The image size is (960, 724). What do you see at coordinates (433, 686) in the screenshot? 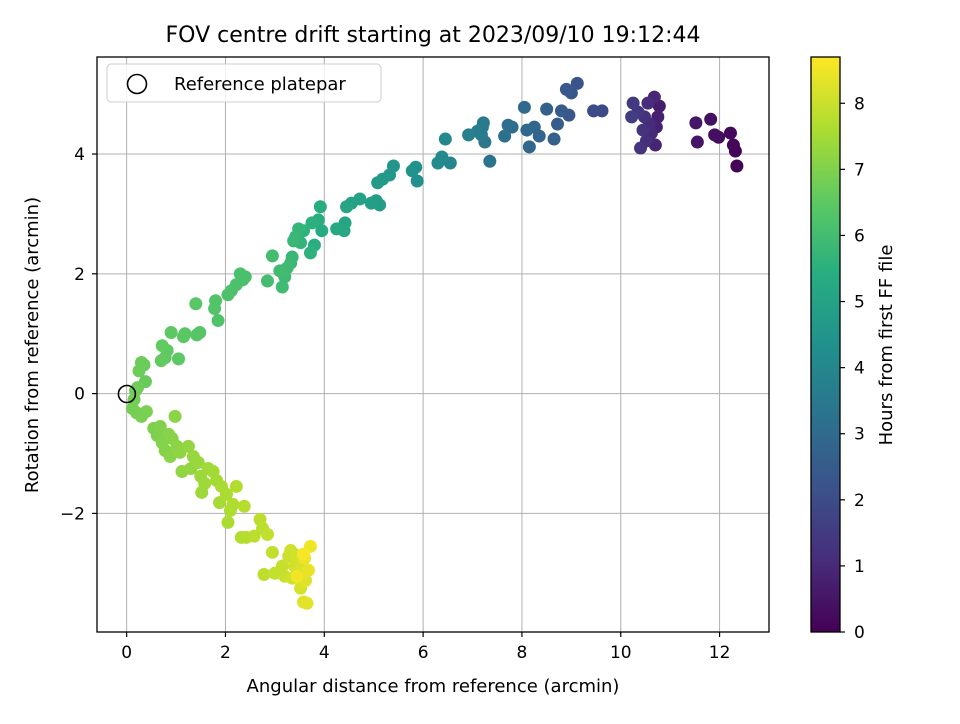
I see `x-axis-label: Angular distance from reference (arcmin)` at bounding box center [433, 686].